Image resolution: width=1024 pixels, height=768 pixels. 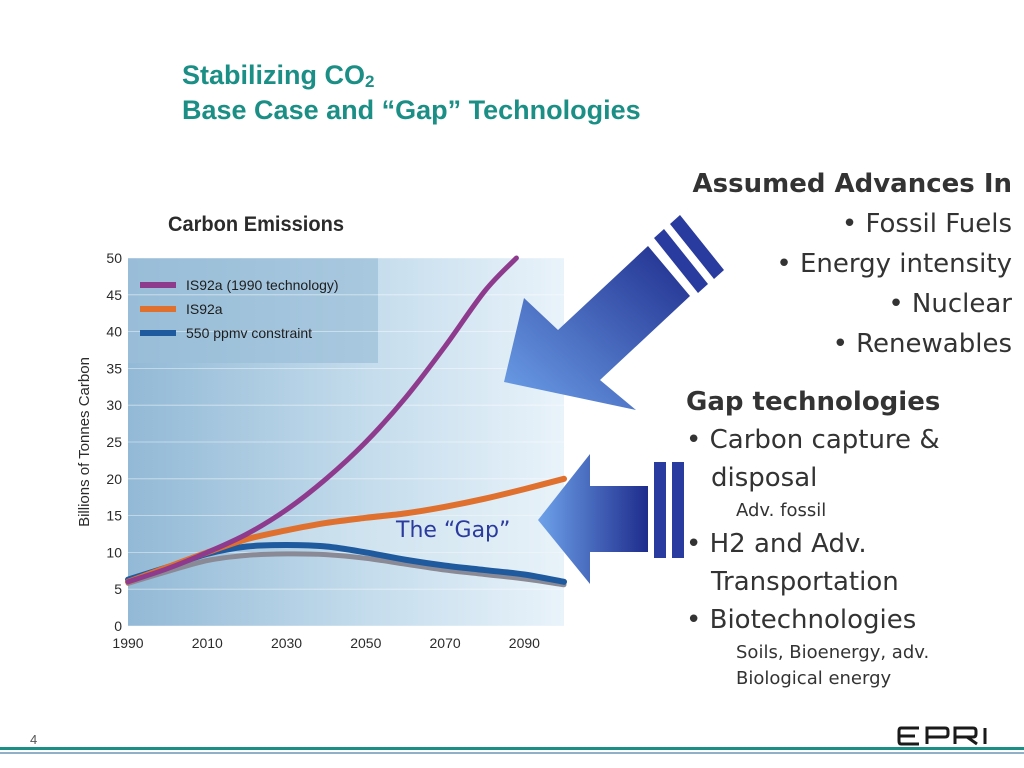 What do you see at coordinates (833, 652) in the screenshot?
I see `gap-subitem-soils: Soils, Bioenergy, adv.` at bounding box center [833, 652].